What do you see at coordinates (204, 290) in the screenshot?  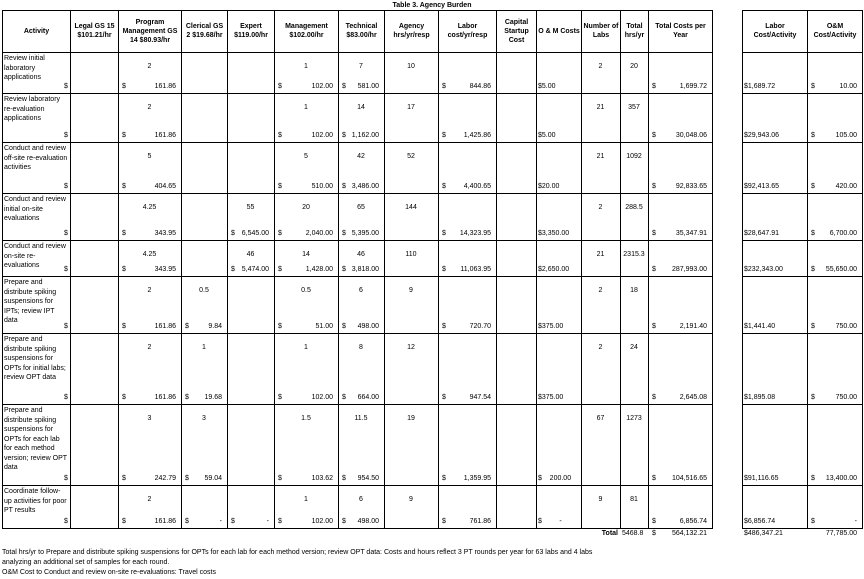 I see `hours-value: 0.5` at bounding box center [204, 290].